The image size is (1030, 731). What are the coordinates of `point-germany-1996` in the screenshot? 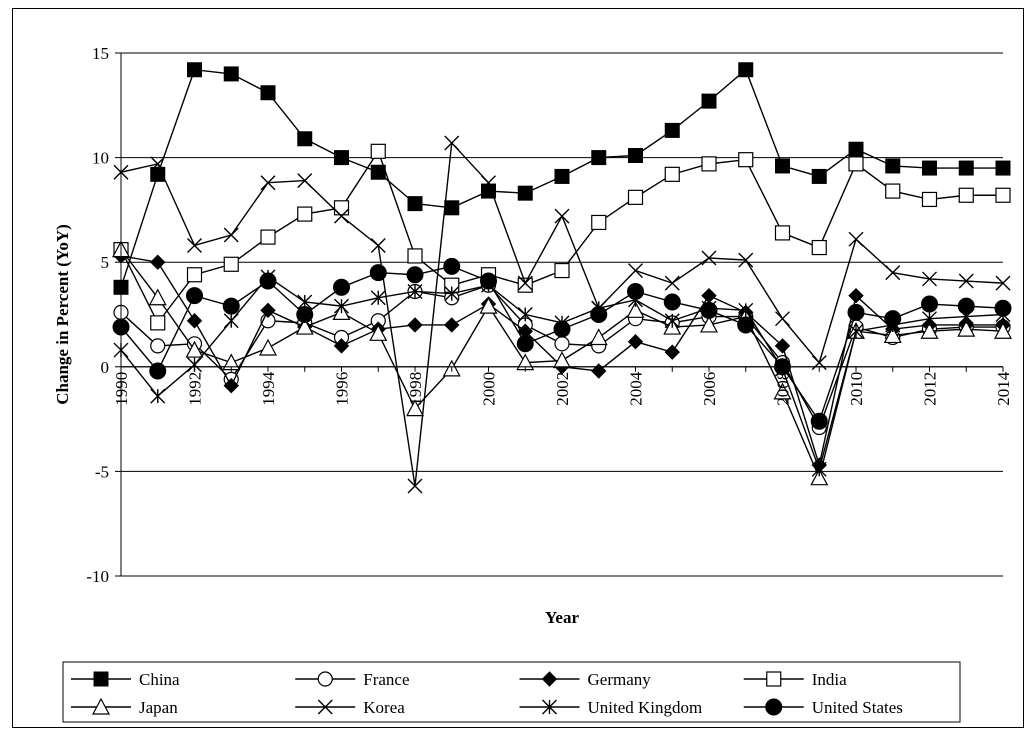 It's located at (341, 346).